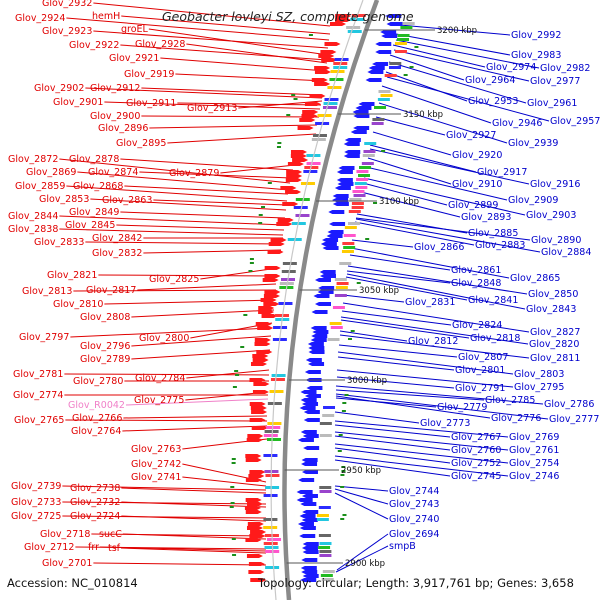 This screenshot has width=600, height=600. Describe the element at coordinates (539, 387) in the screenshot. I see `gene-label: Glov_2795` at that location.